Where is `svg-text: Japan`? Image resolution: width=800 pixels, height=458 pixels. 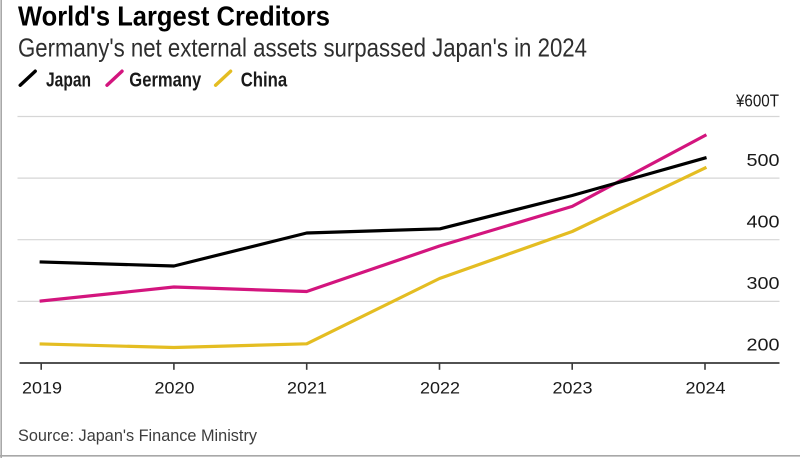 svg-text: Japan is located at coordinates (68, 80).